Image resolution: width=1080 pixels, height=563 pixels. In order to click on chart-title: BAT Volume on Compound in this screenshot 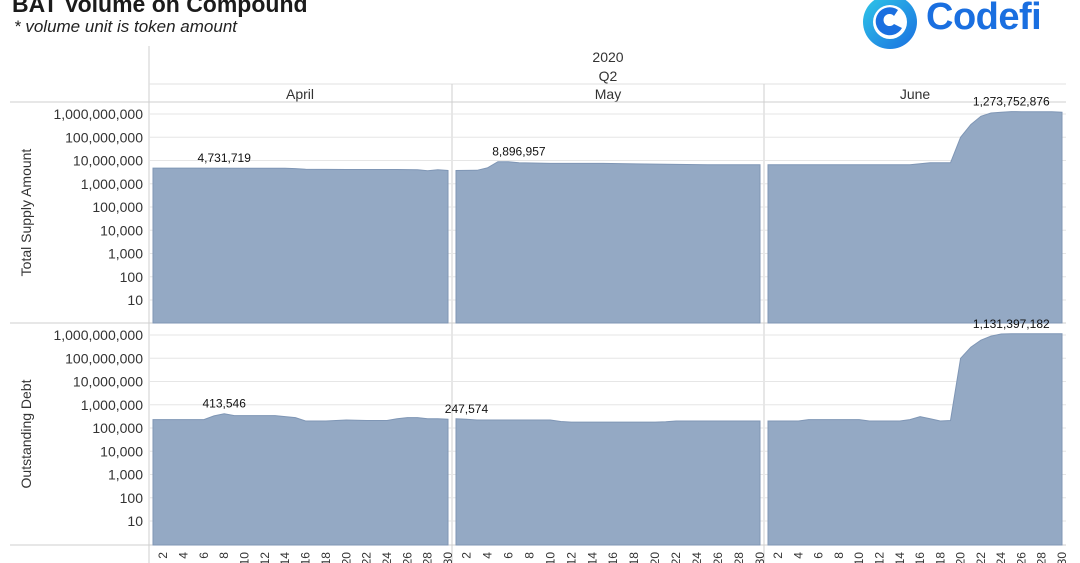, I will do `click(160, 8)`.